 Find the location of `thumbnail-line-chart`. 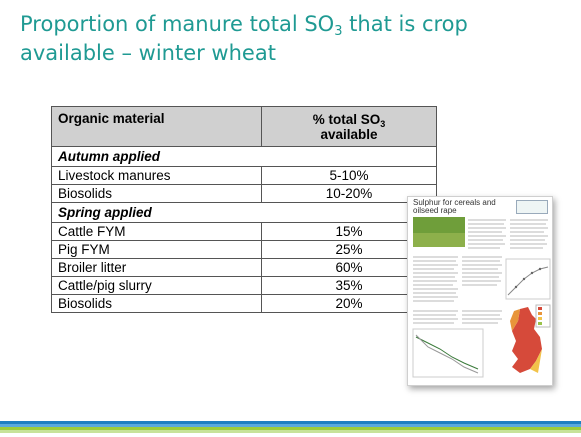

thumbnail-line-chart is located at coordinates (448, 353).